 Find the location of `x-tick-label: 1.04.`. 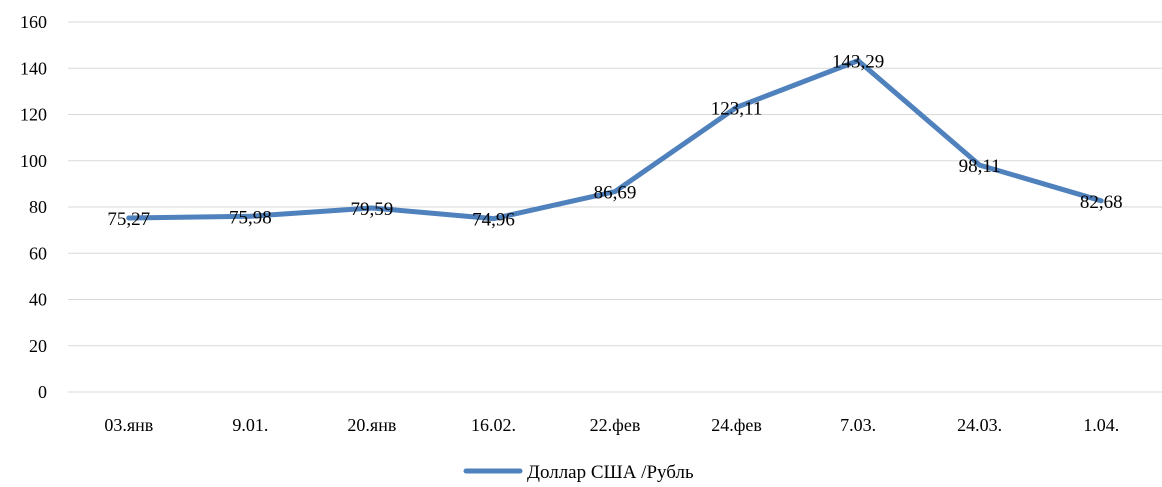

x-tick-label: 1.04. is located at coordinates (1101, 425).